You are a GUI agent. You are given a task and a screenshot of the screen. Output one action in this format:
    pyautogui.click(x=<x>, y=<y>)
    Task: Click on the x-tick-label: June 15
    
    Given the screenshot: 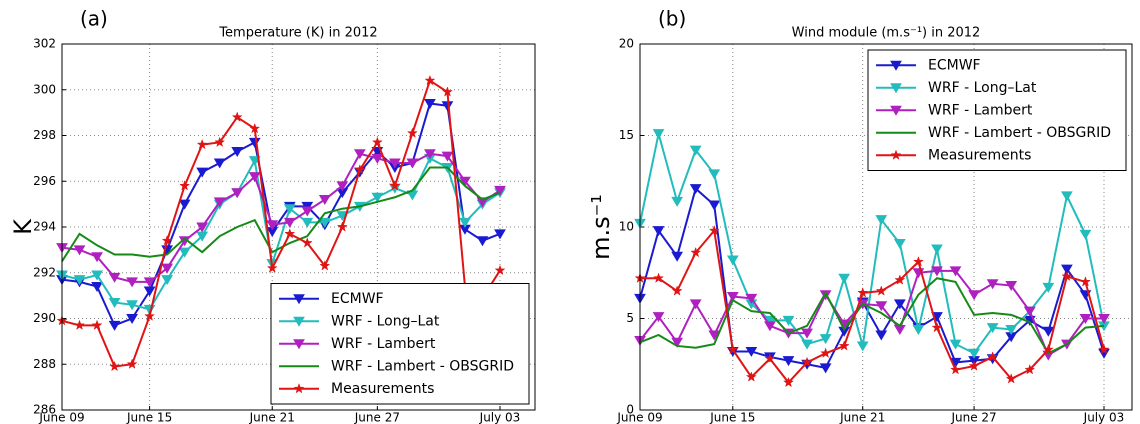 What is the action you would take?
    pyautogui.click(x=732, y=417)
    